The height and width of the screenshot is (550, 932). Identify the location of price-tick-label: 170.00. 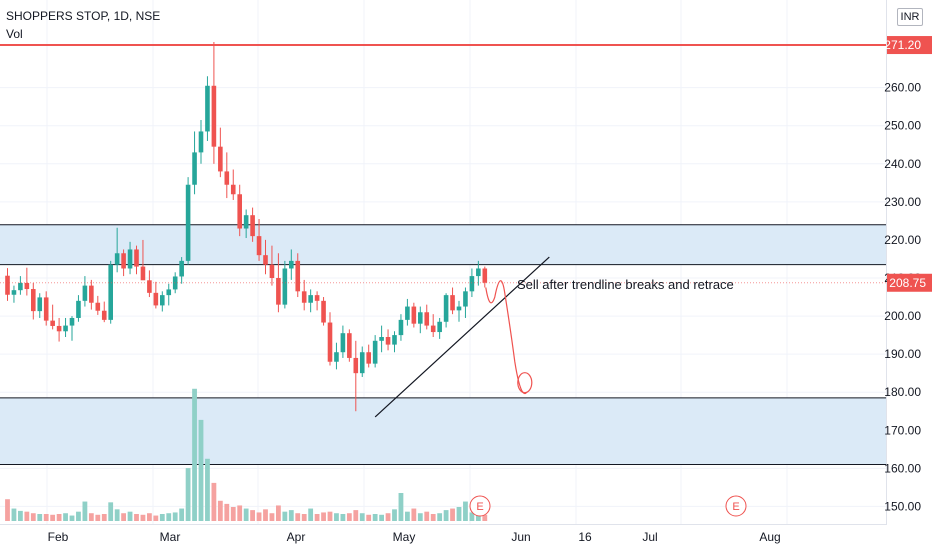
(902, 430).